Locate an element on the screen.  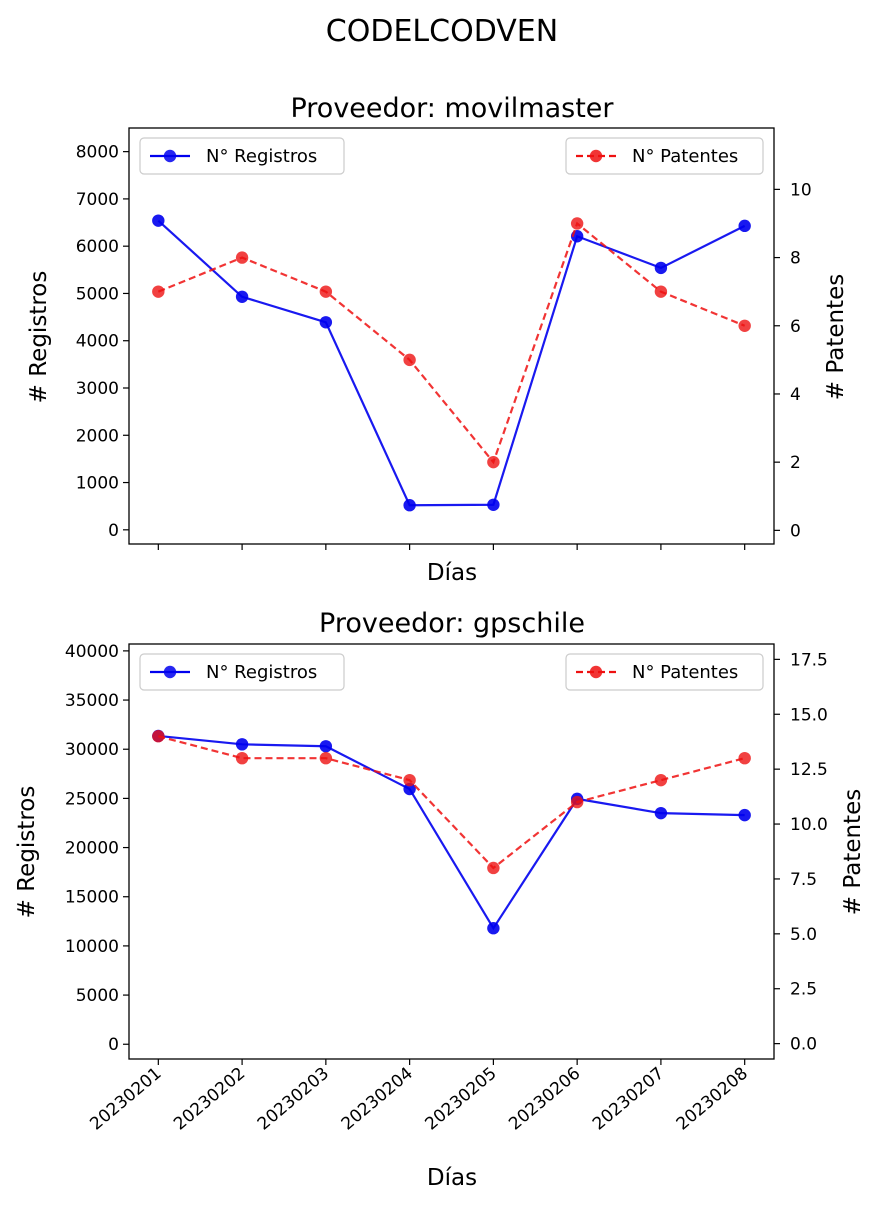
y-tick-label-left: 4000 is located at coordinates (97, 342).